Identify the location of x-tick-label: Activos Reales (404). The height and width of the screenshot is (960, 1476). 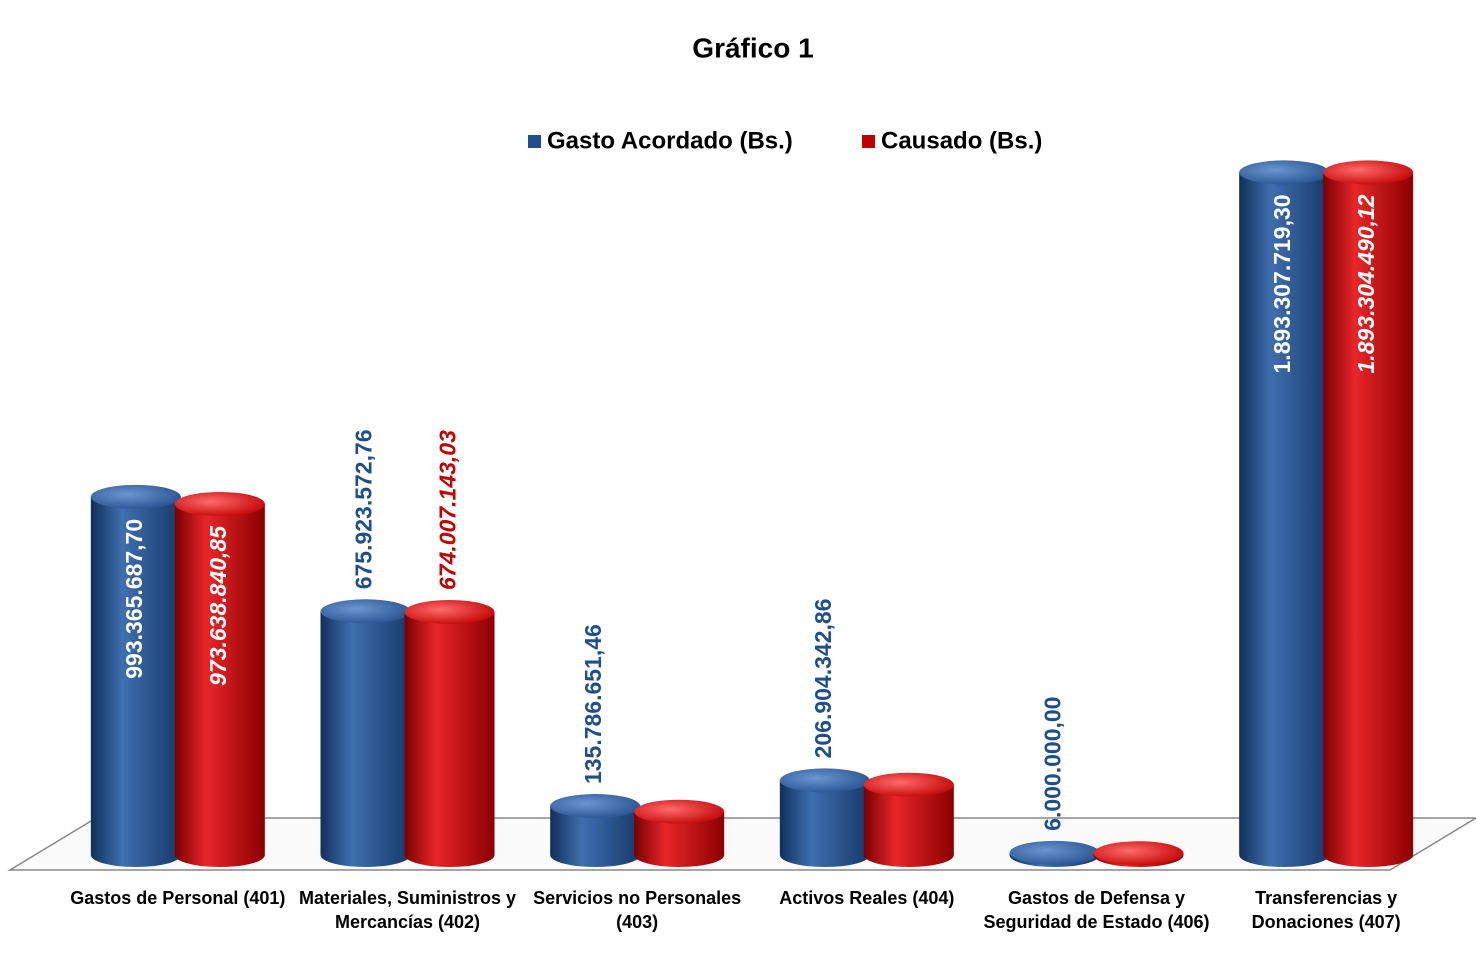
(867, 898).